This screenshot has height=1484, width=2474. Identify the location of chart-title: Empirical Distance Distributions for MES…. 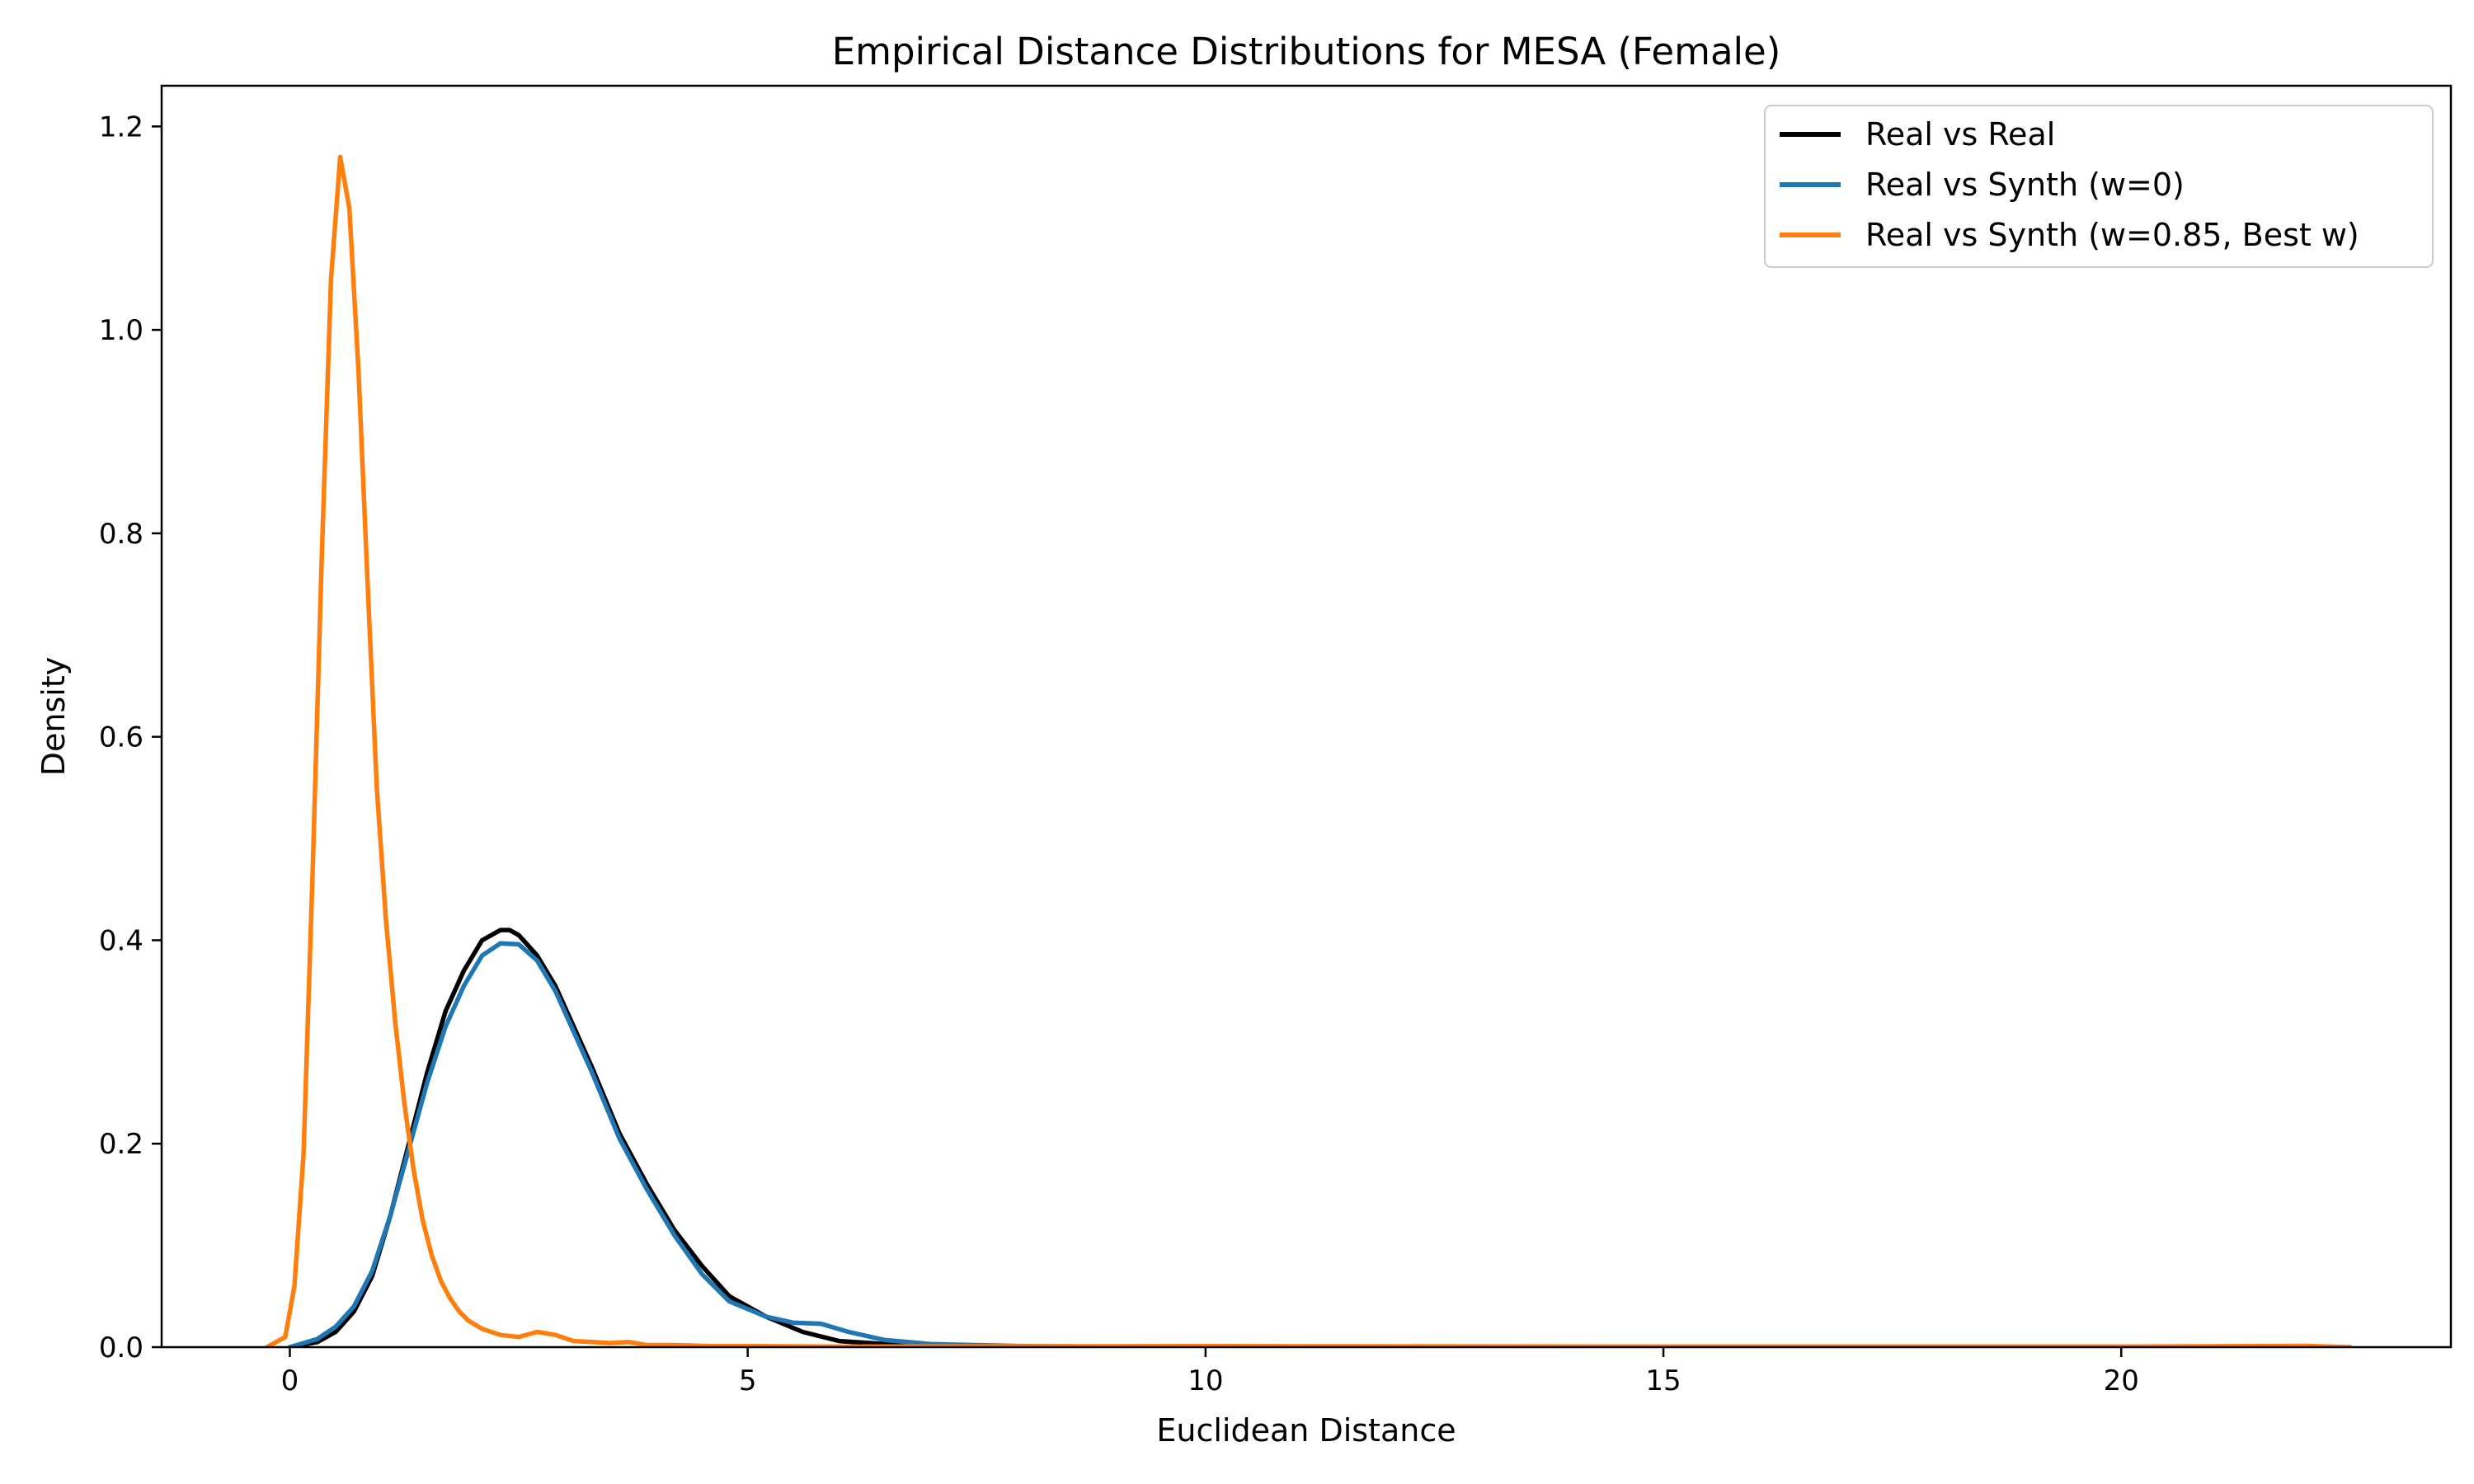
(1306, 51).